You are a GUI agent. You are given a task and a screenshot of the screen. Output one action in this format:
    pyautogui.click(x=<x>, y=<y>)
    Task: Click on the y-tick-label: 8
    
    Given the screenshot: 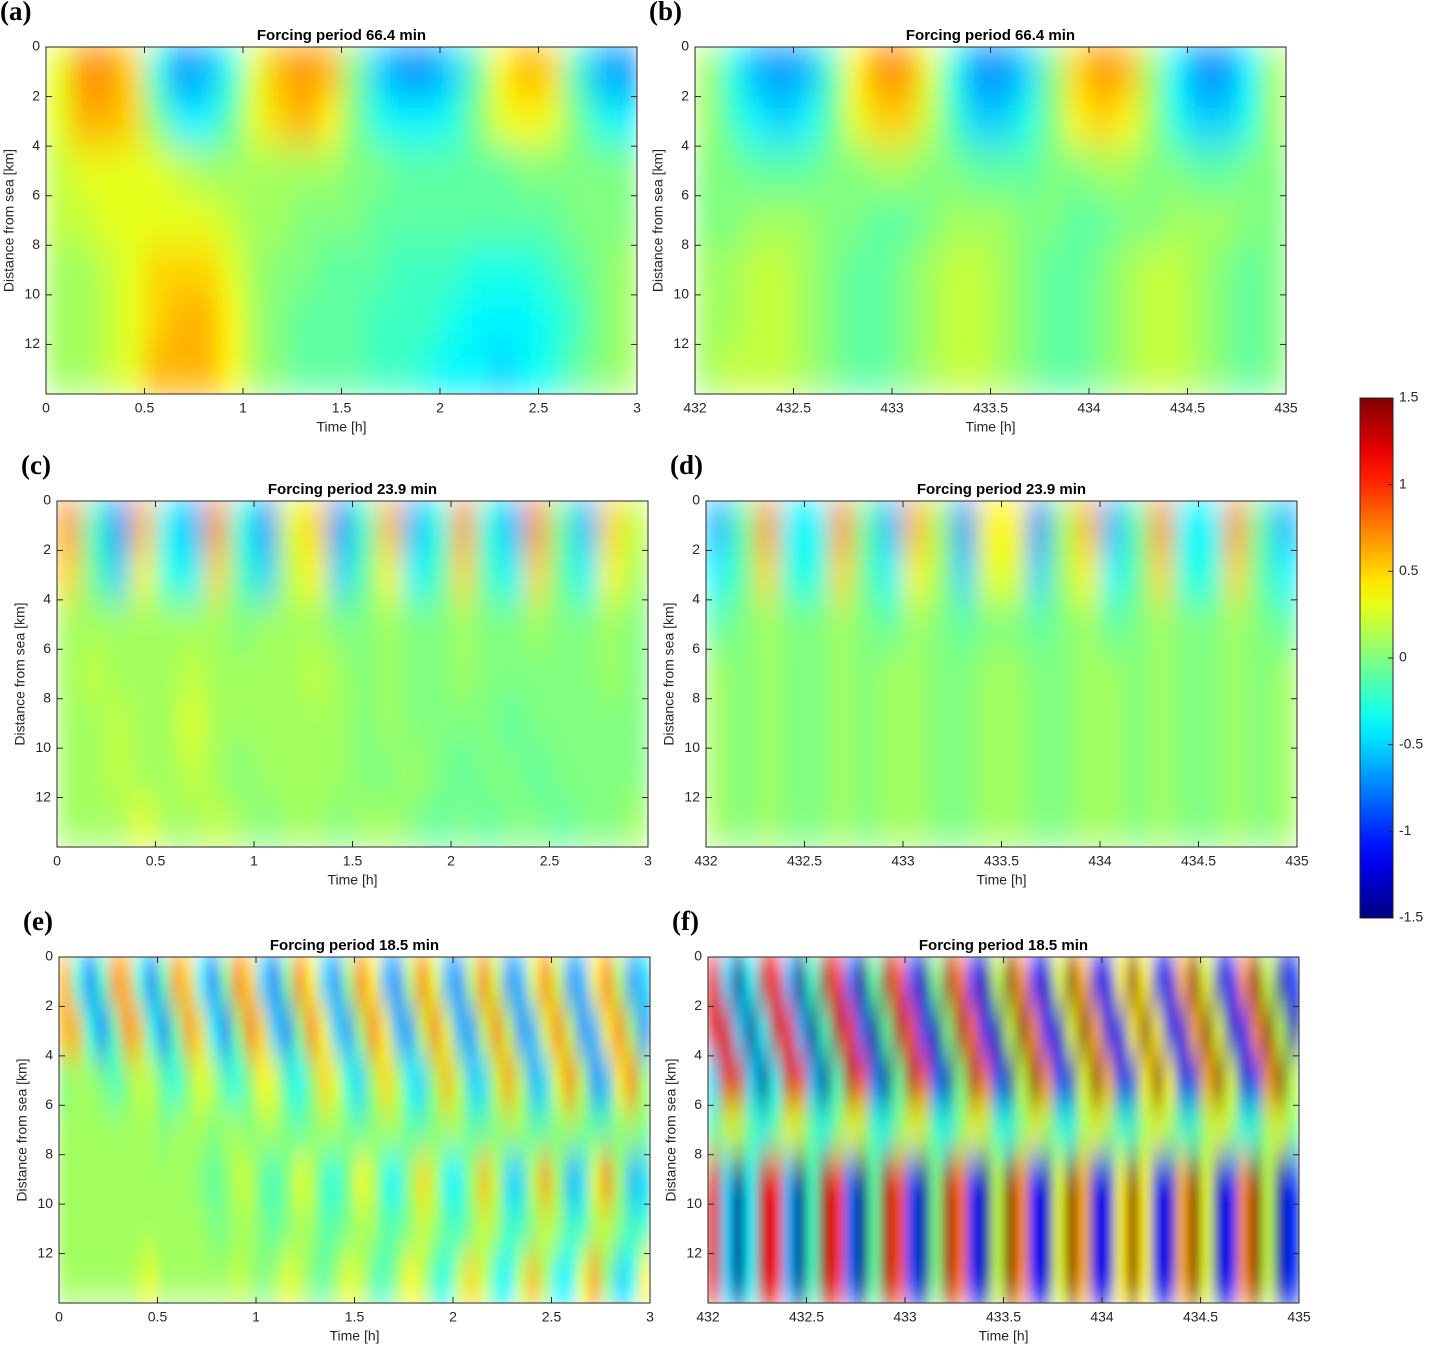 What is the action you would take?
    pyautogui.click(x=698, y=1153)
    